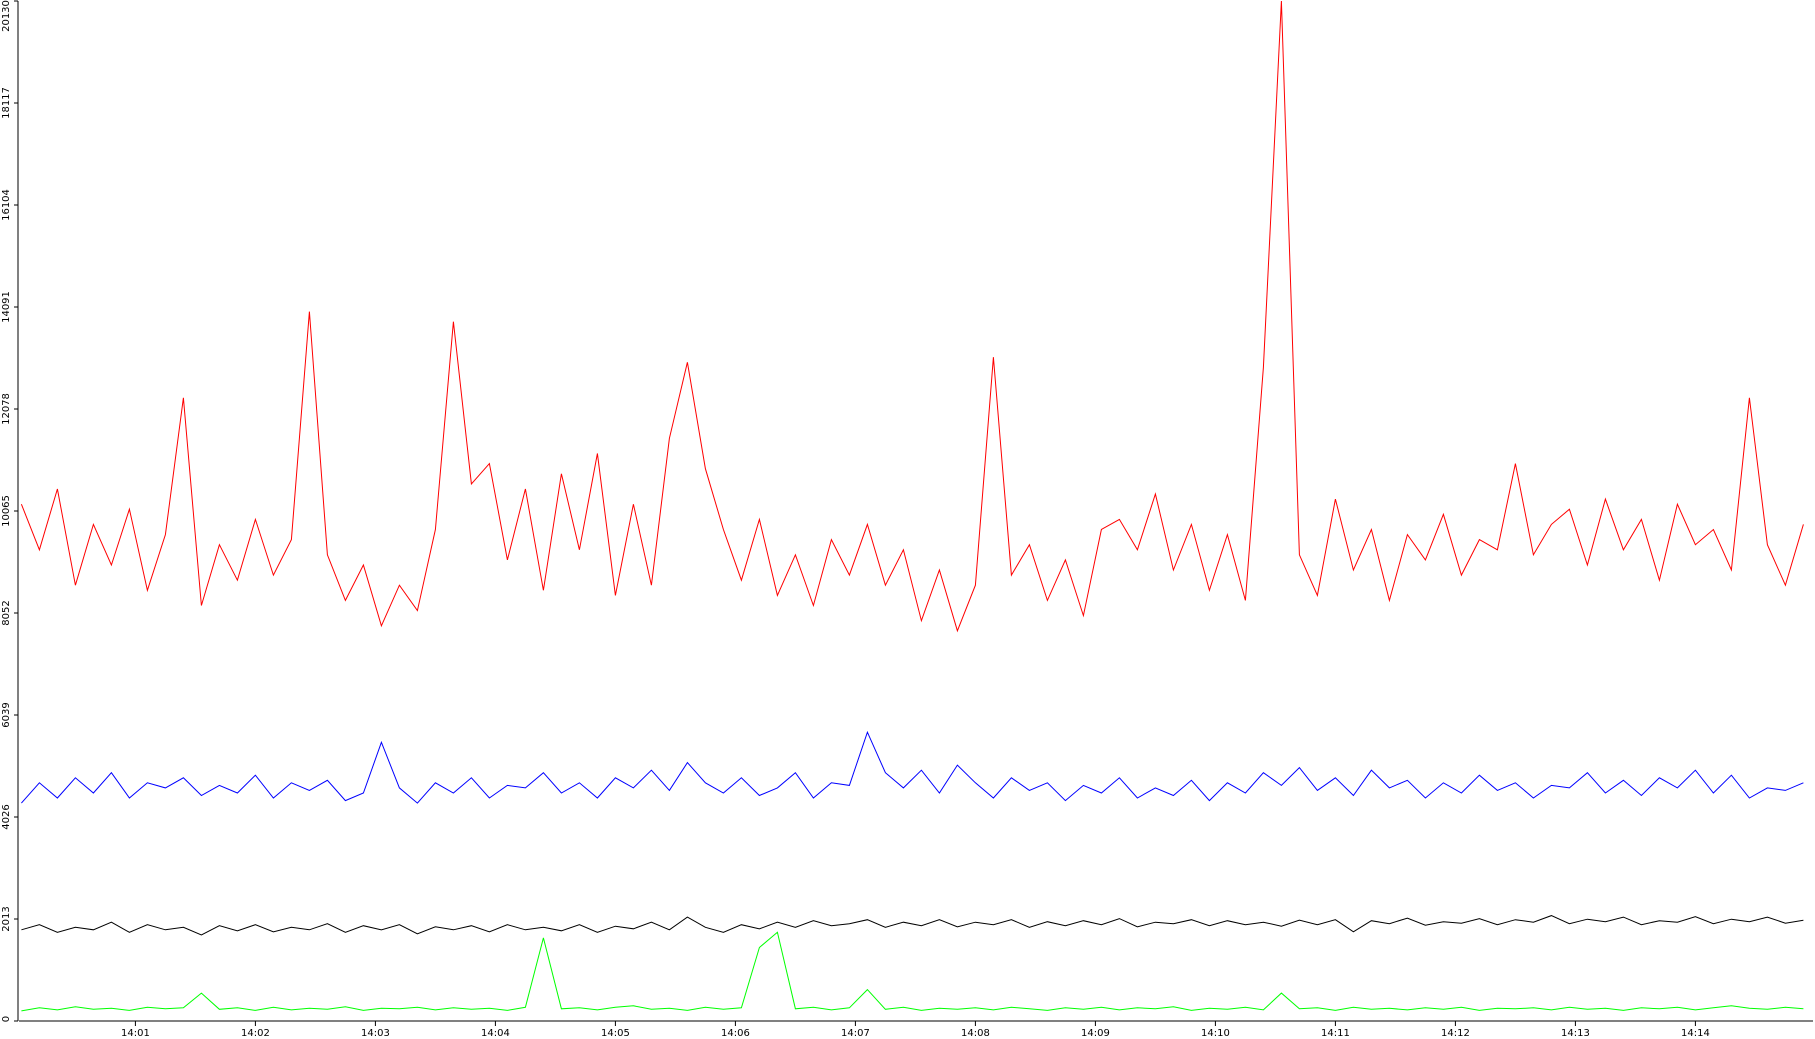 Image resolution: width=1815 pixels, height=1039 pixels. I want to click on y-tick-label: 10065, so click(6, 511).